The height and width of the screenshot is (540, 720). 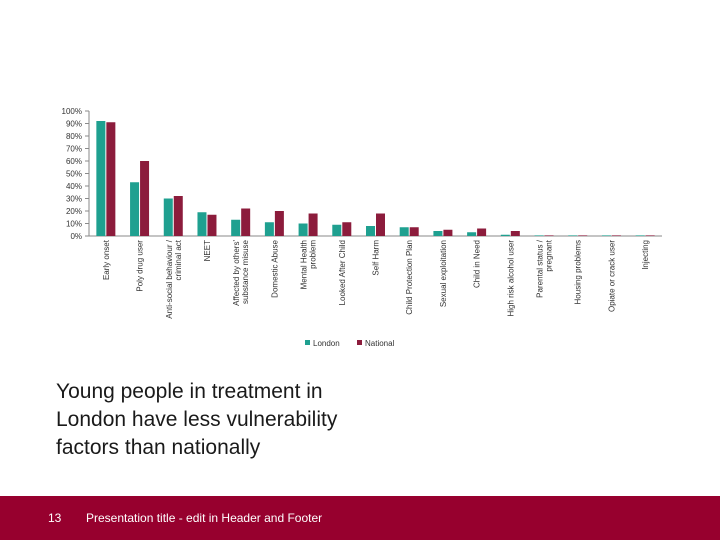 I want to click on x-tick-label: substance misuse, so click(x=245, y=271).